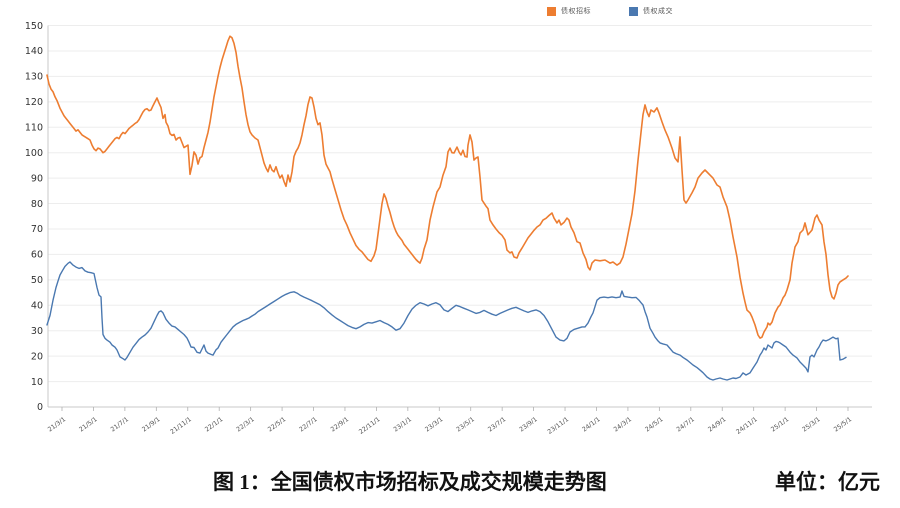 The height and width of the screenshot is (508, 900). What do you see at coordinates (214, 425) in the screenshot?
I see `svg-text: 22/1/1` at bounding box center [214, 425].